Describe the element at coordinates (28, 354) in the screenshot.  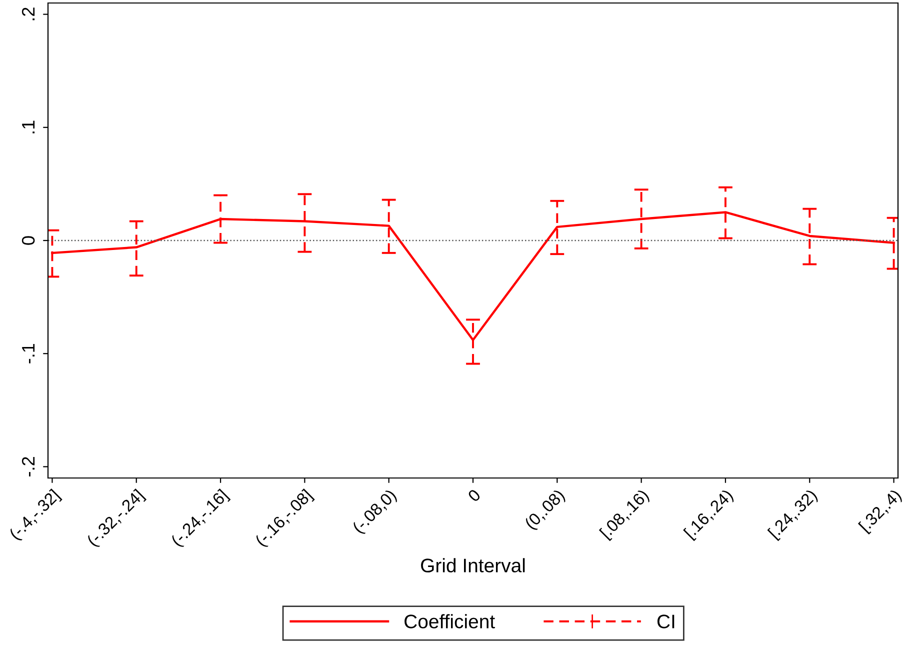
I see `y-tick-label: -.1` at that location.